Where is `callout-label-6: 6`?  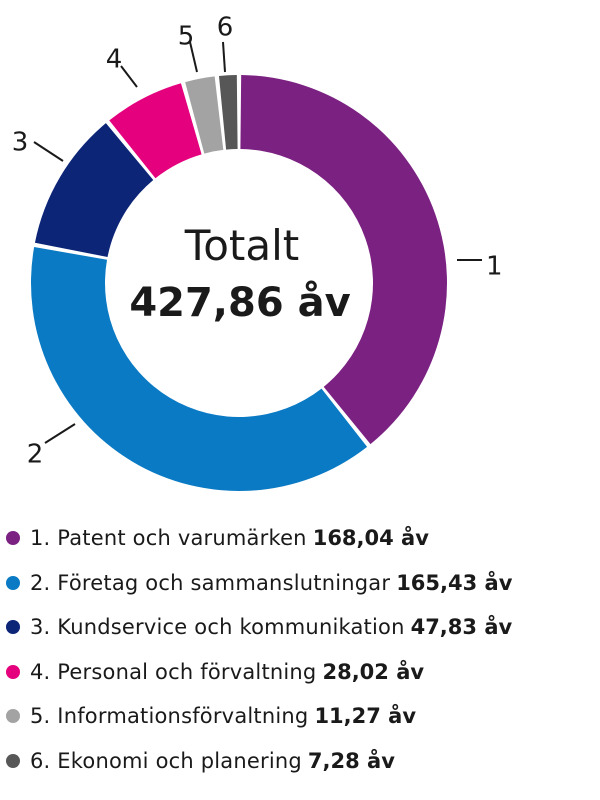
callout-label-6: 6 is located at coordinates (225, 28).